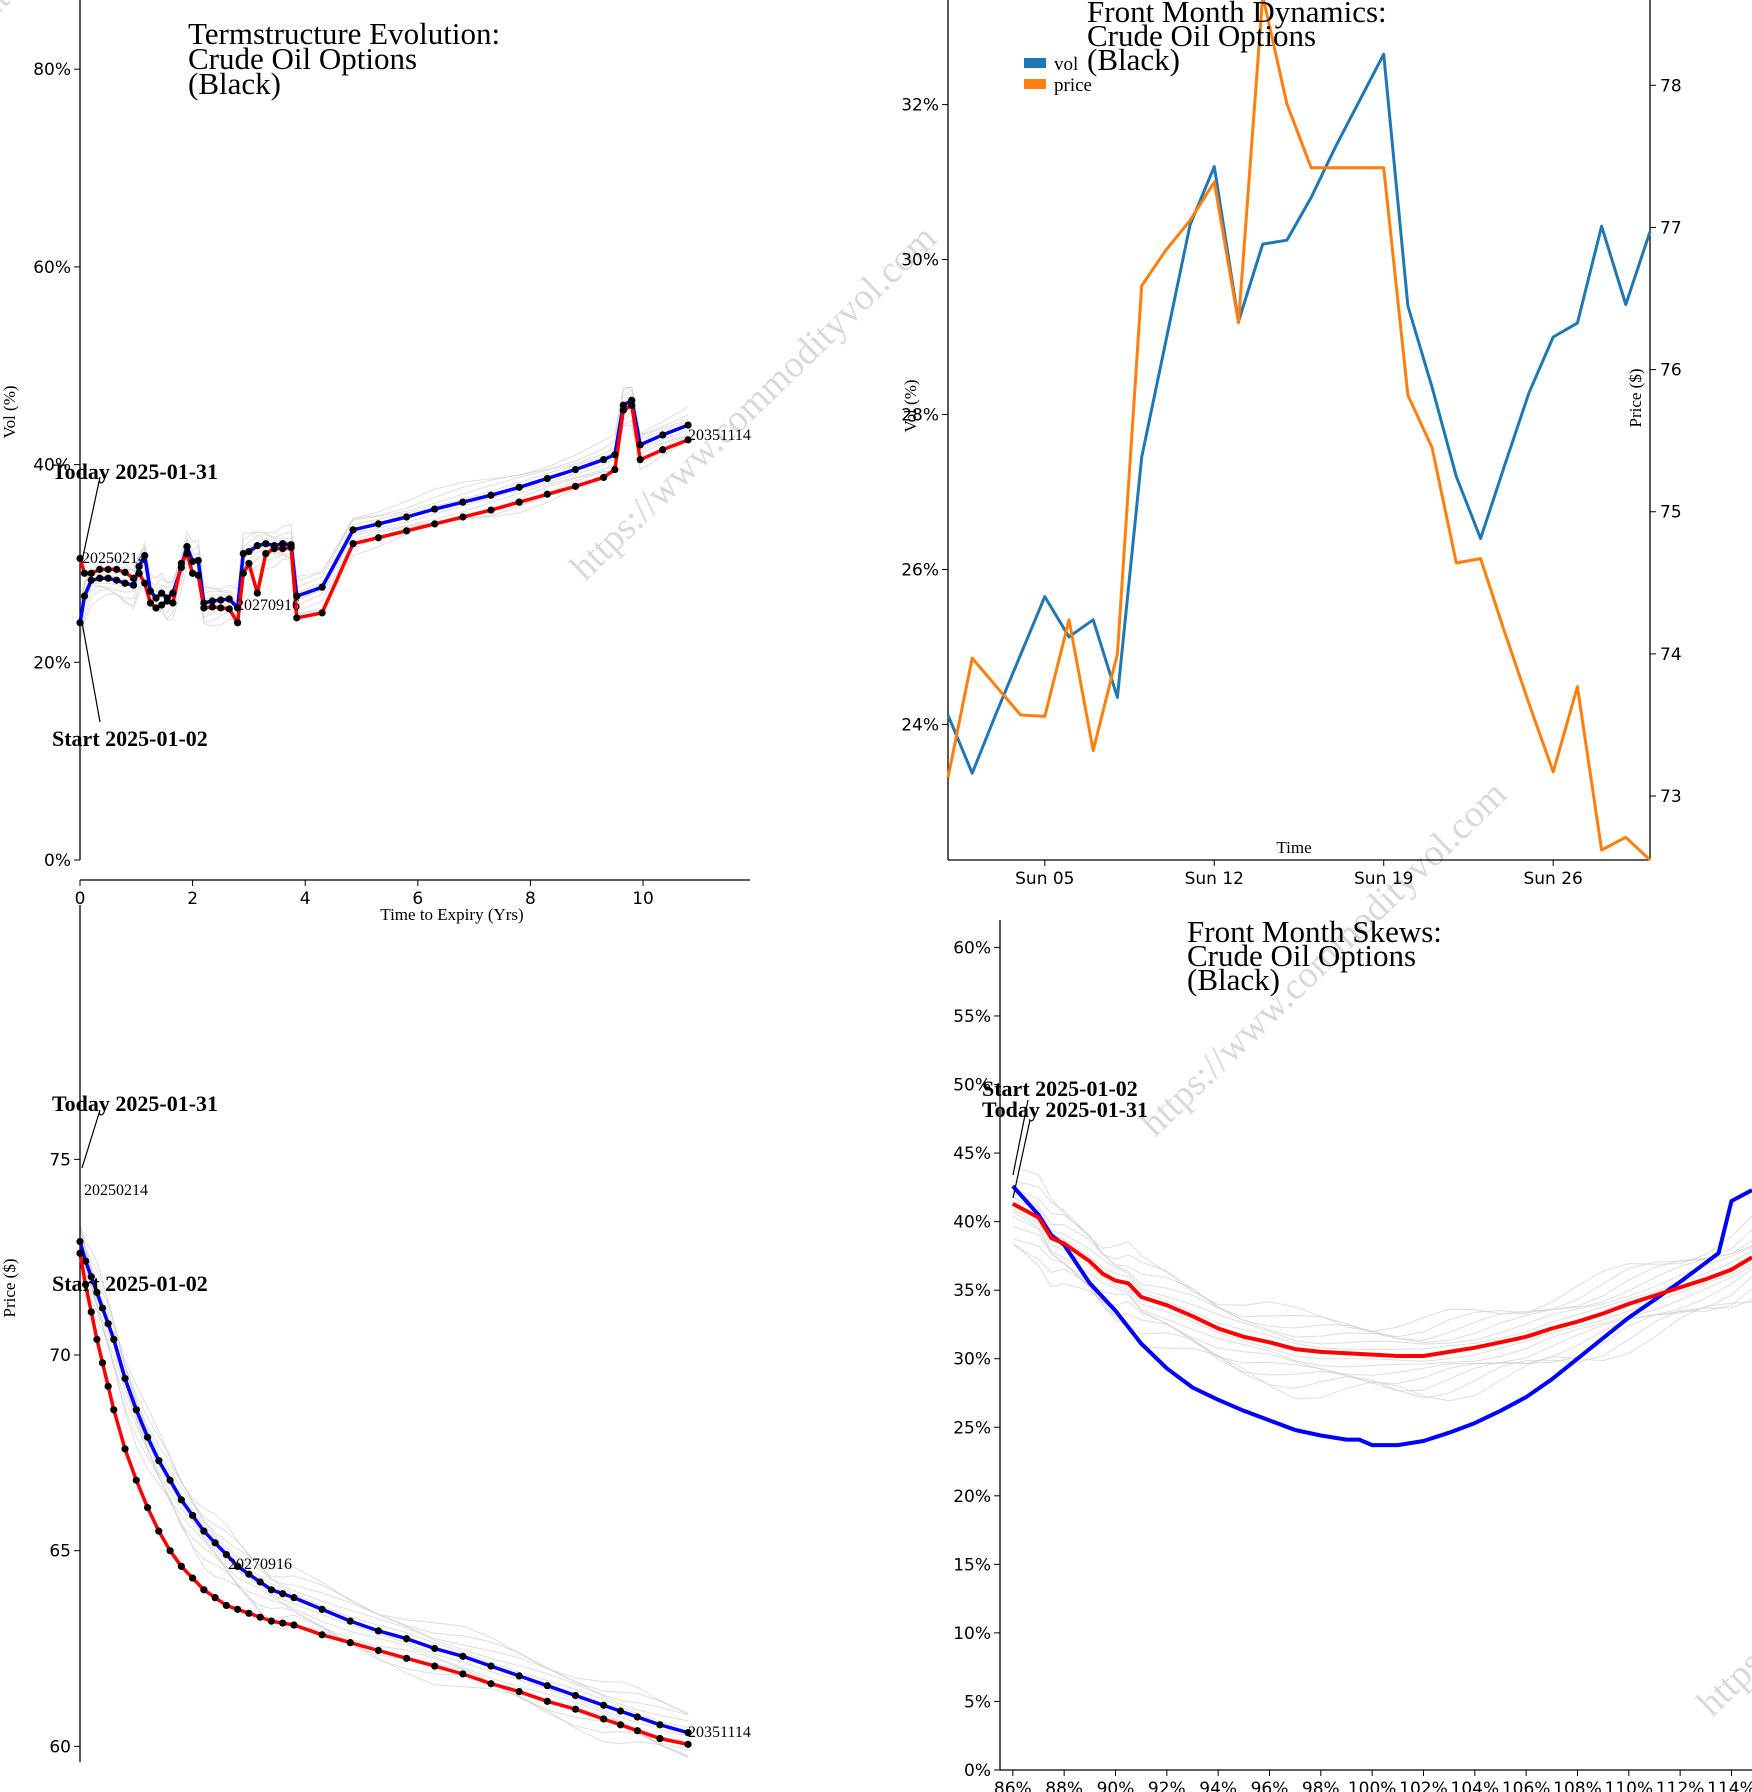 The image size is (1752, 1792). I want to click on x-tick-label: 106%, so click(1526, 1785).